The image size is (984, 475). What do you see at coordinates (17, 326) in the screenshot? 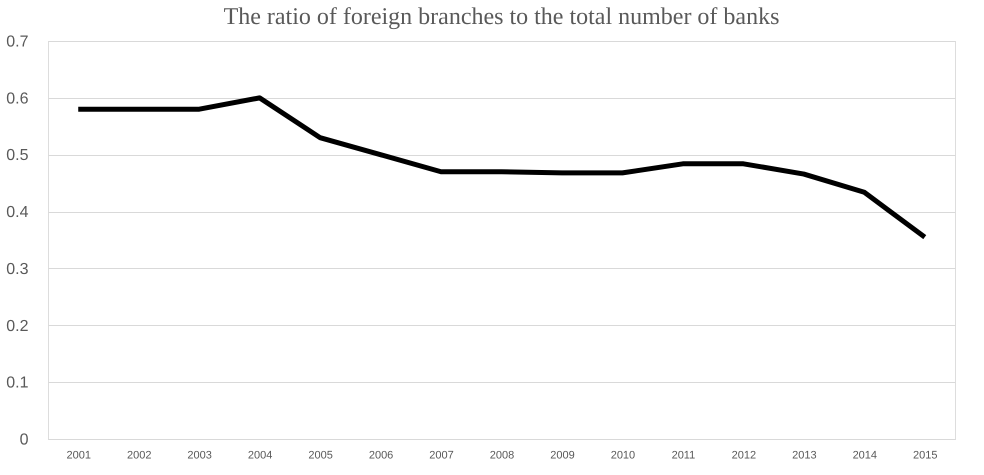
I see `y-tick-label: 0.2` at bounding box center [17, 326].